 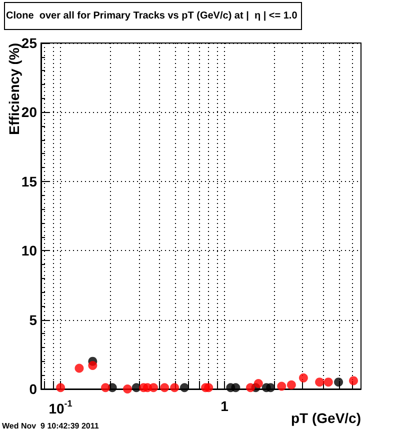 I want to click on y-axis-title: Efficiency (%), so click(x=14, y=89).